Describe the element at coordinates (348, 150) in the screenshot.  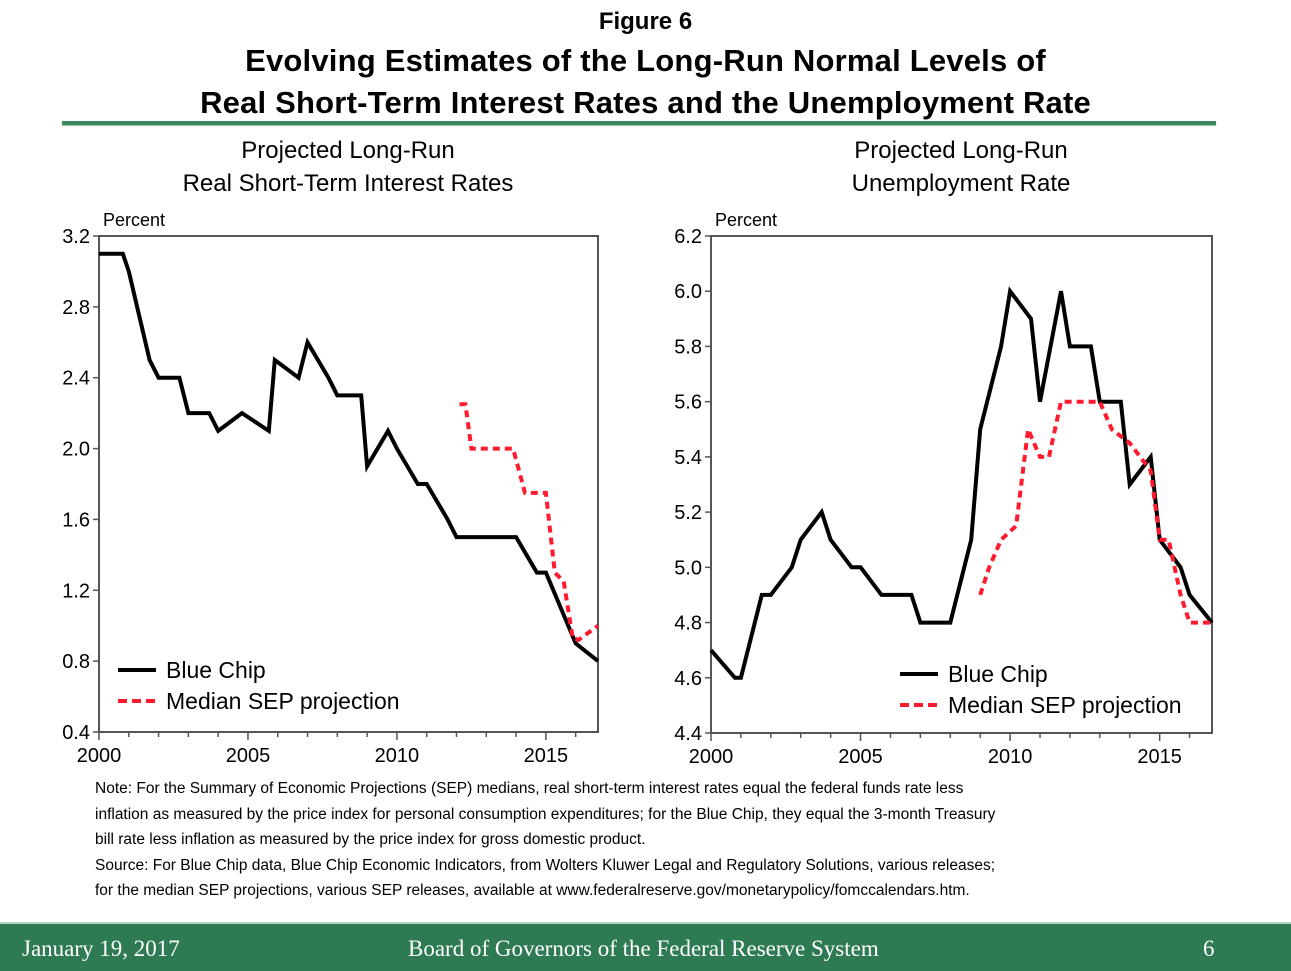
I see `left-chart-title-line-1: Projected Long-Run` at that location.